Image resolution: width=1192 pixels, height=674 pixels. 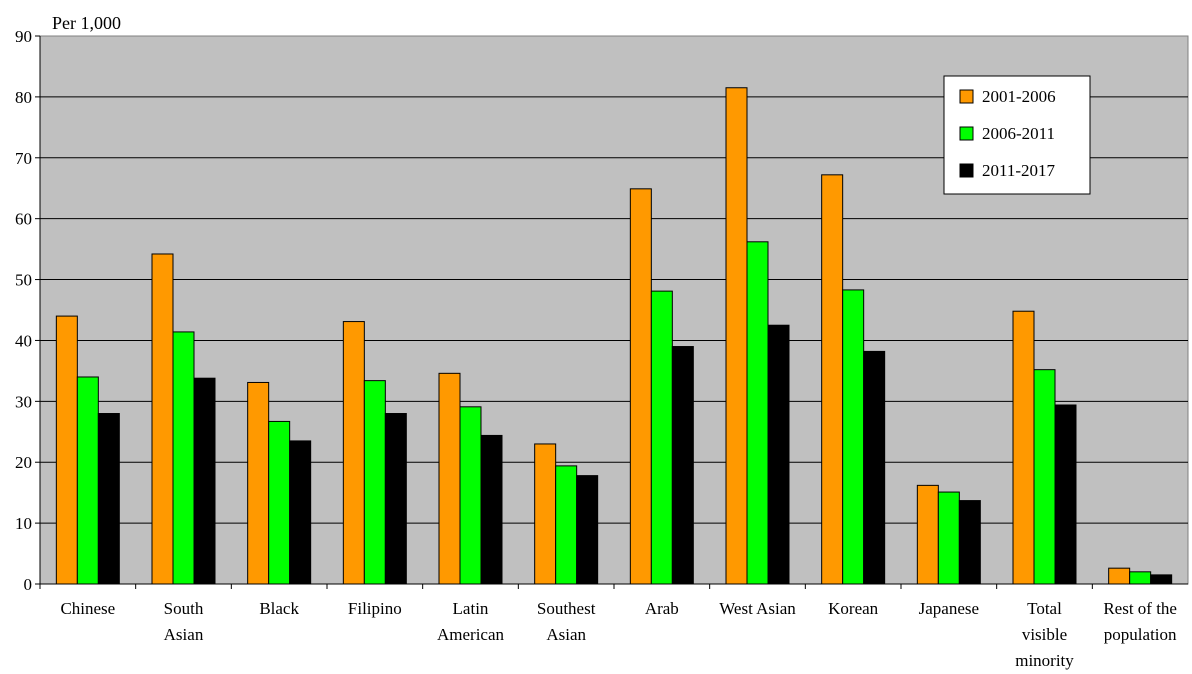 What do you see at coordinates (28, 310) in the screenshot?
I see `y-axis: 0 10 20 30 40 50 60 70 80 90` at bounding box center [28, 310].